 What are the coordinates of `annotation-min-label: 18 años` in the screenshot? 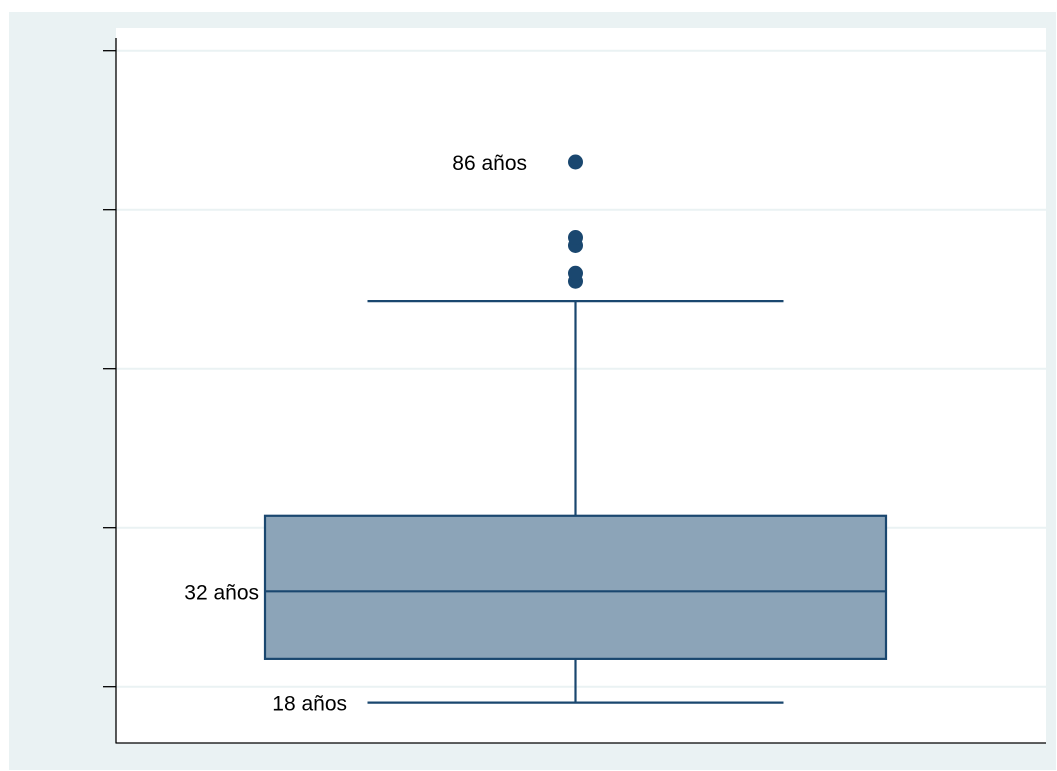 It's located at (309, 704).